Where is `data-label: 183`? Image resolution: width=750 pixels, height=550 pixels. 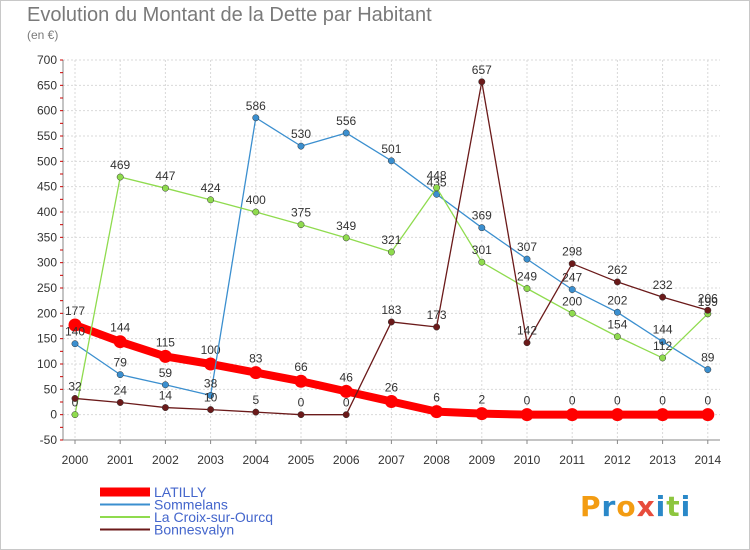 data-label: 183 is located at coordinates (391, 310).